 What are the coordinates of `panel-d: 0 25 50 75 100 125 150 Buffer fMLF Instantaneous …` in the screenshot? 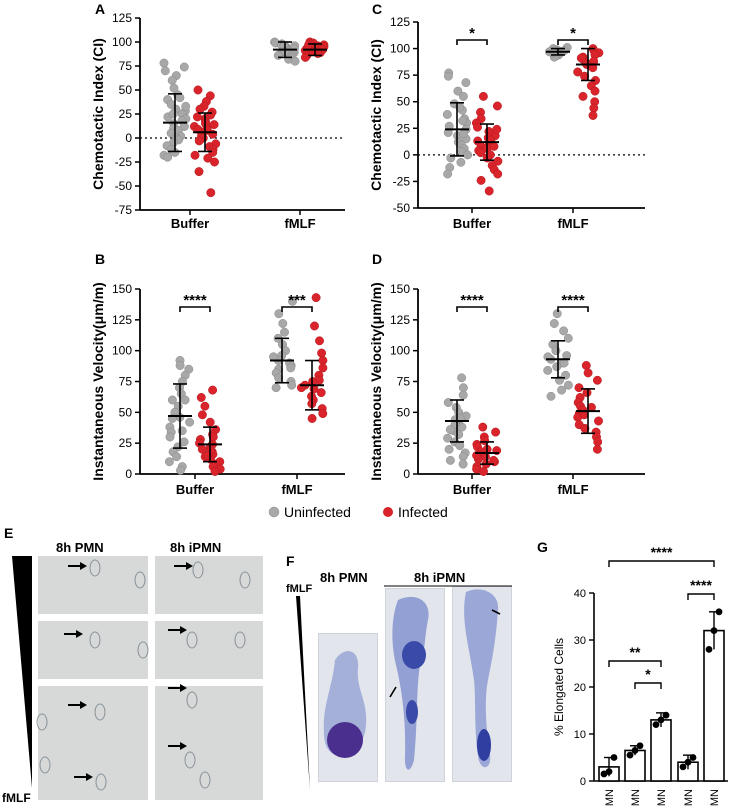 It's located at (506, 389).